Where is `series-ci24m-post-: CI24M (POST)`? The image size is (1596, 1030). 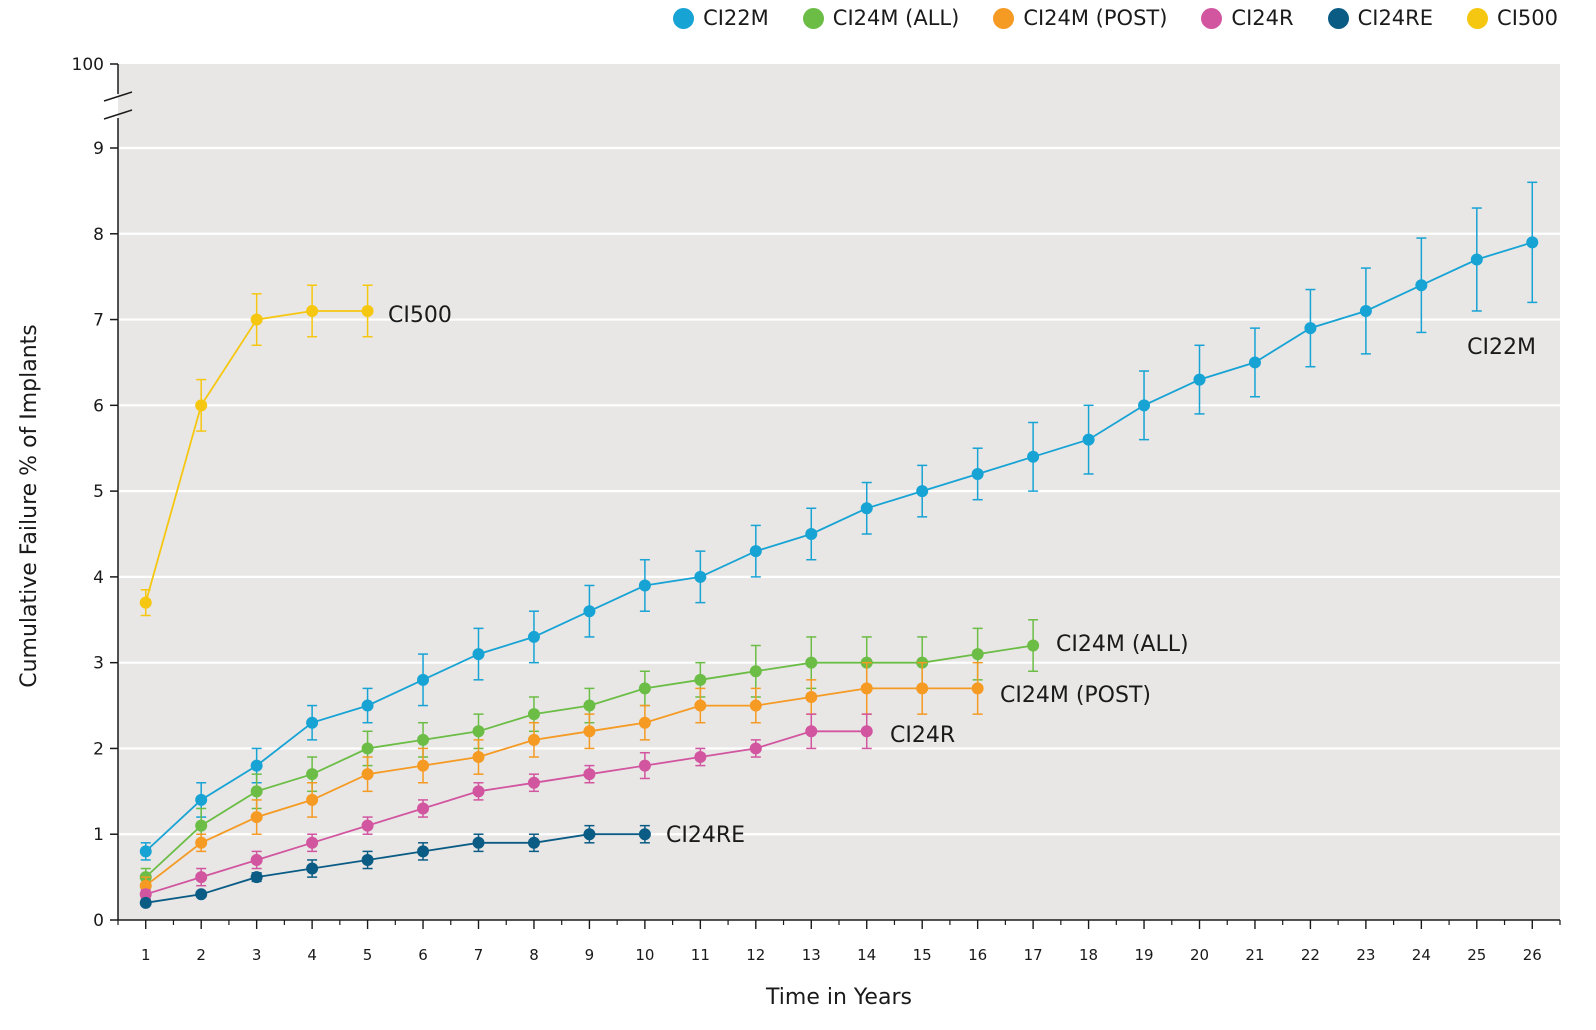 series-ci24m-post-: CI24M (POST) is located at coordinates (645, 778).